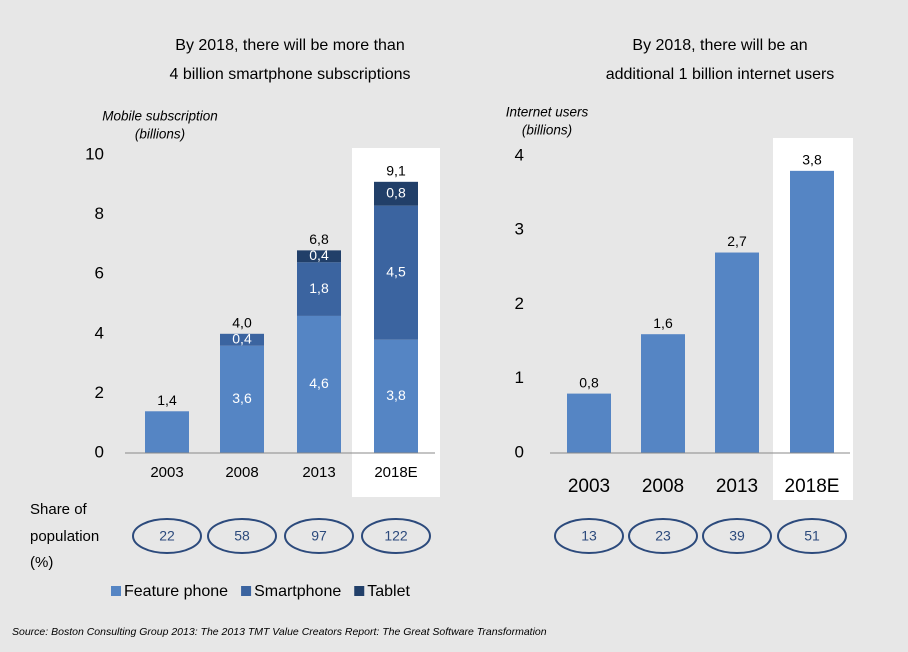  I want to click on share-value: 58, so click(242, 536).